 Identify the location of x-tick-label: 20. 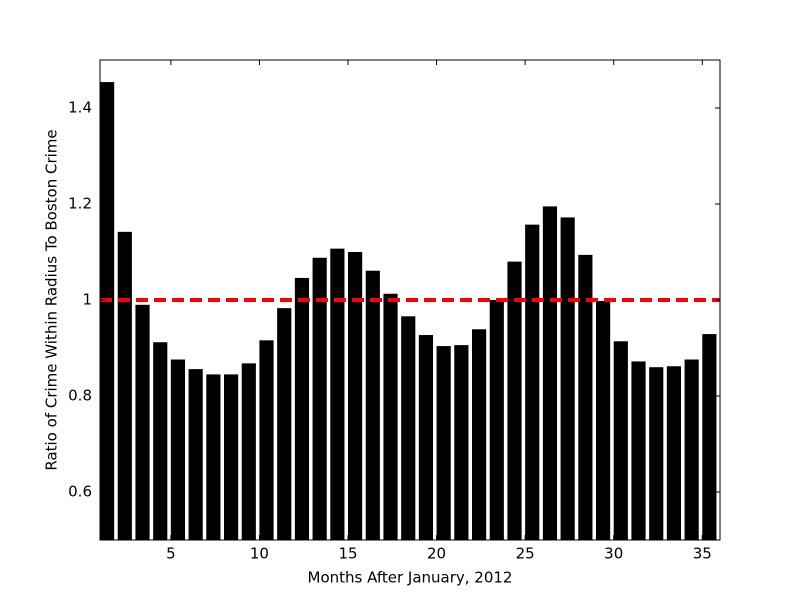
(436, 554).